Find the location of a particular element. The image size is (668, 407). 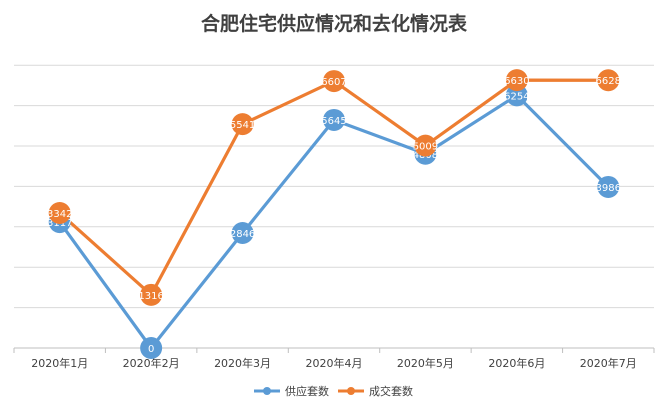

data-label: 2846 is located at coordinates (242, 234).